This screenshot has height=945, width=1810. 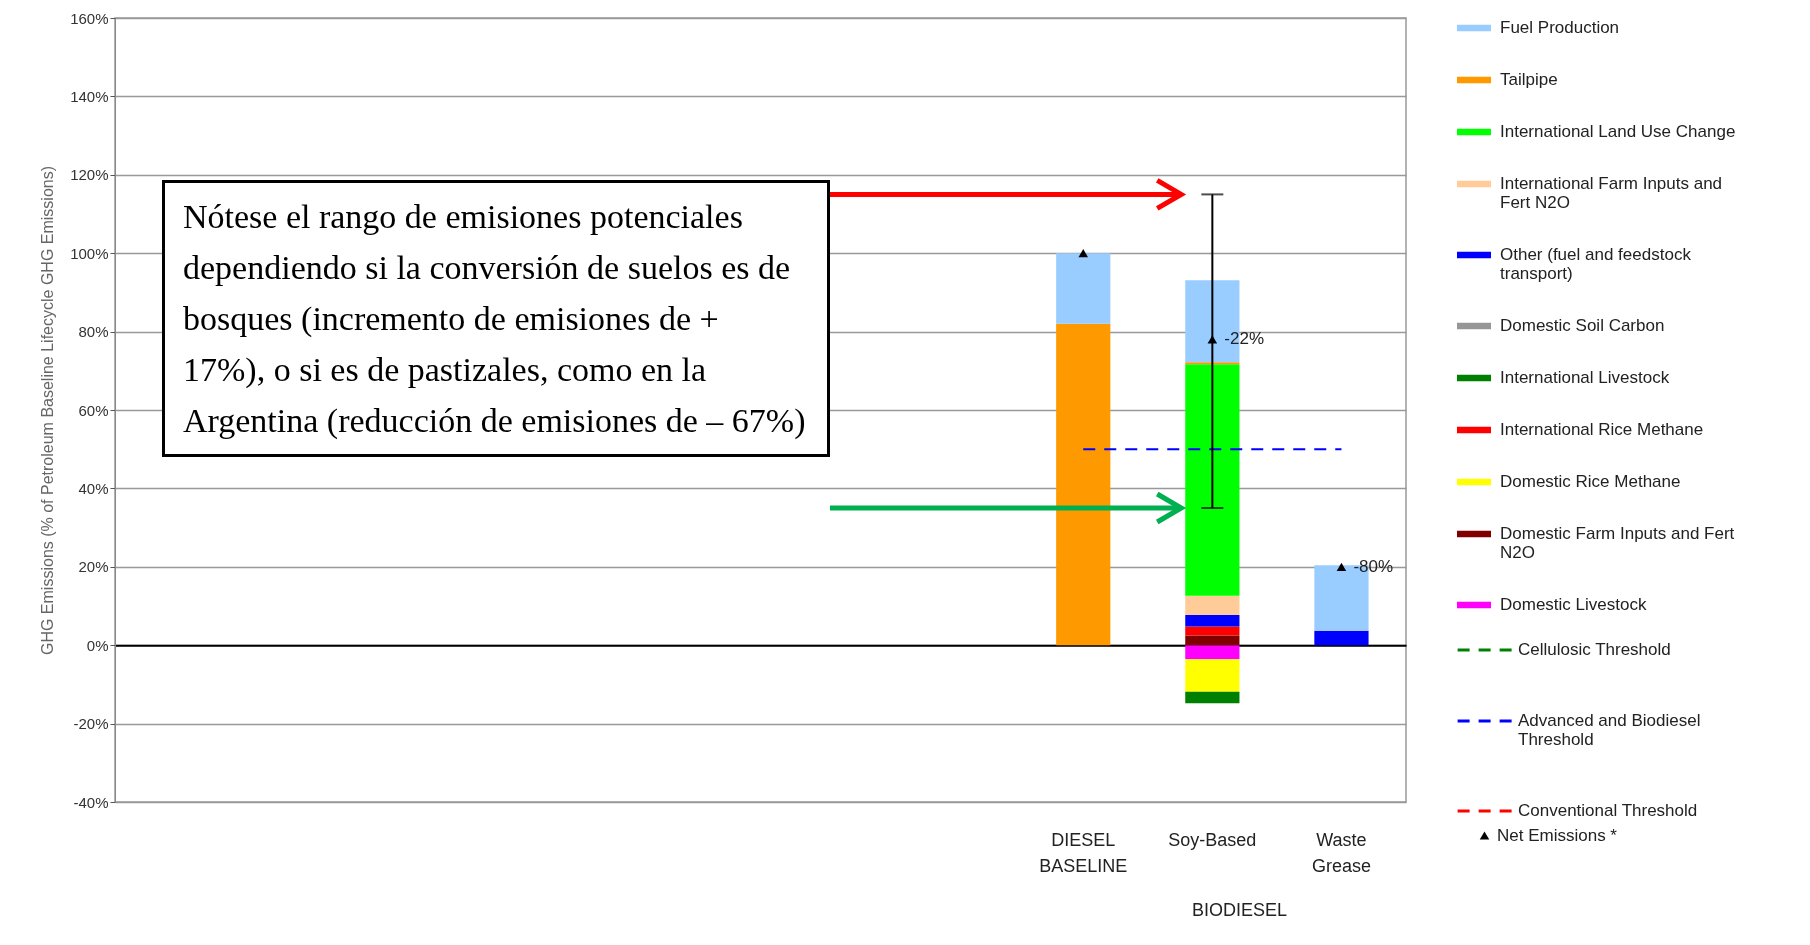 What do you see at coordinates (496, 318) in the screenshot?
I see `annotation: Nótese el rango de emisiones potenciales dependiendo si la conversión de suelos es de bosques (incremento de emisiones de + 17%), o si es de pastizales, como en la Argentina (reducción de emisiones de – 67%)` at bounding box center [496, 318].